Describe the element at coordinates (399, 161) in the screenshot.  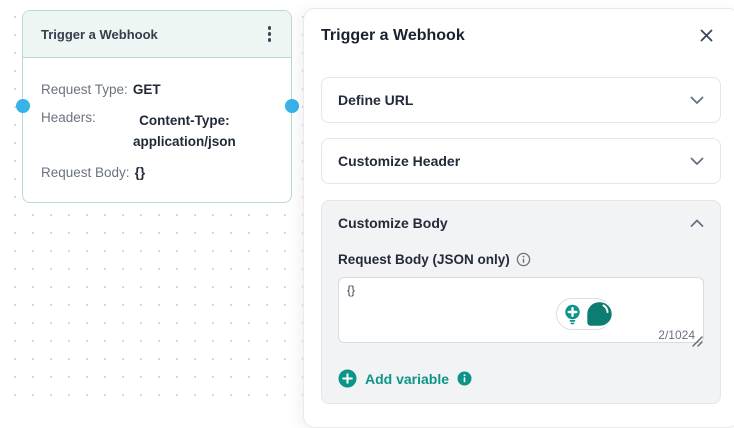
I see `accordion-label: Customize Header` at that location.